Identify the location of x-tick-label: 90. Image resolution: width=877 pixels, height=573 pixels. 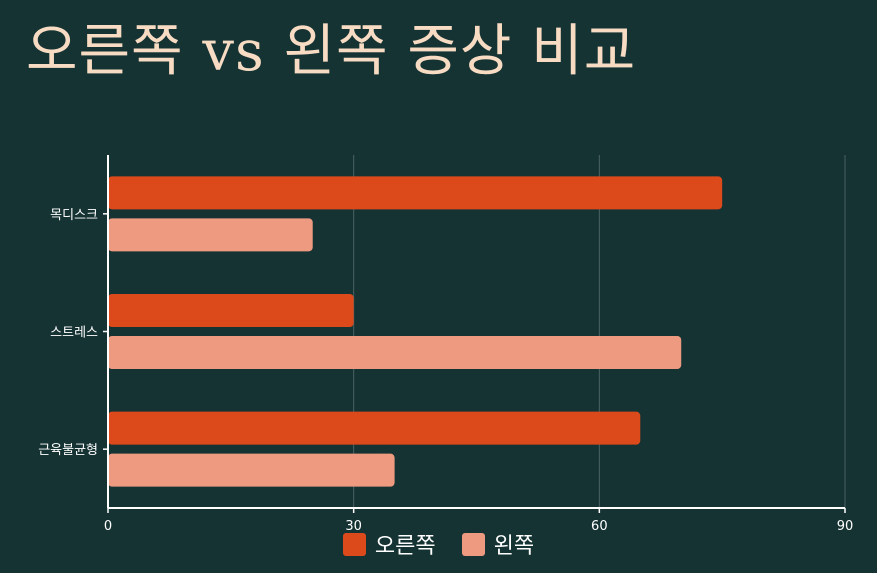
(845, 526).